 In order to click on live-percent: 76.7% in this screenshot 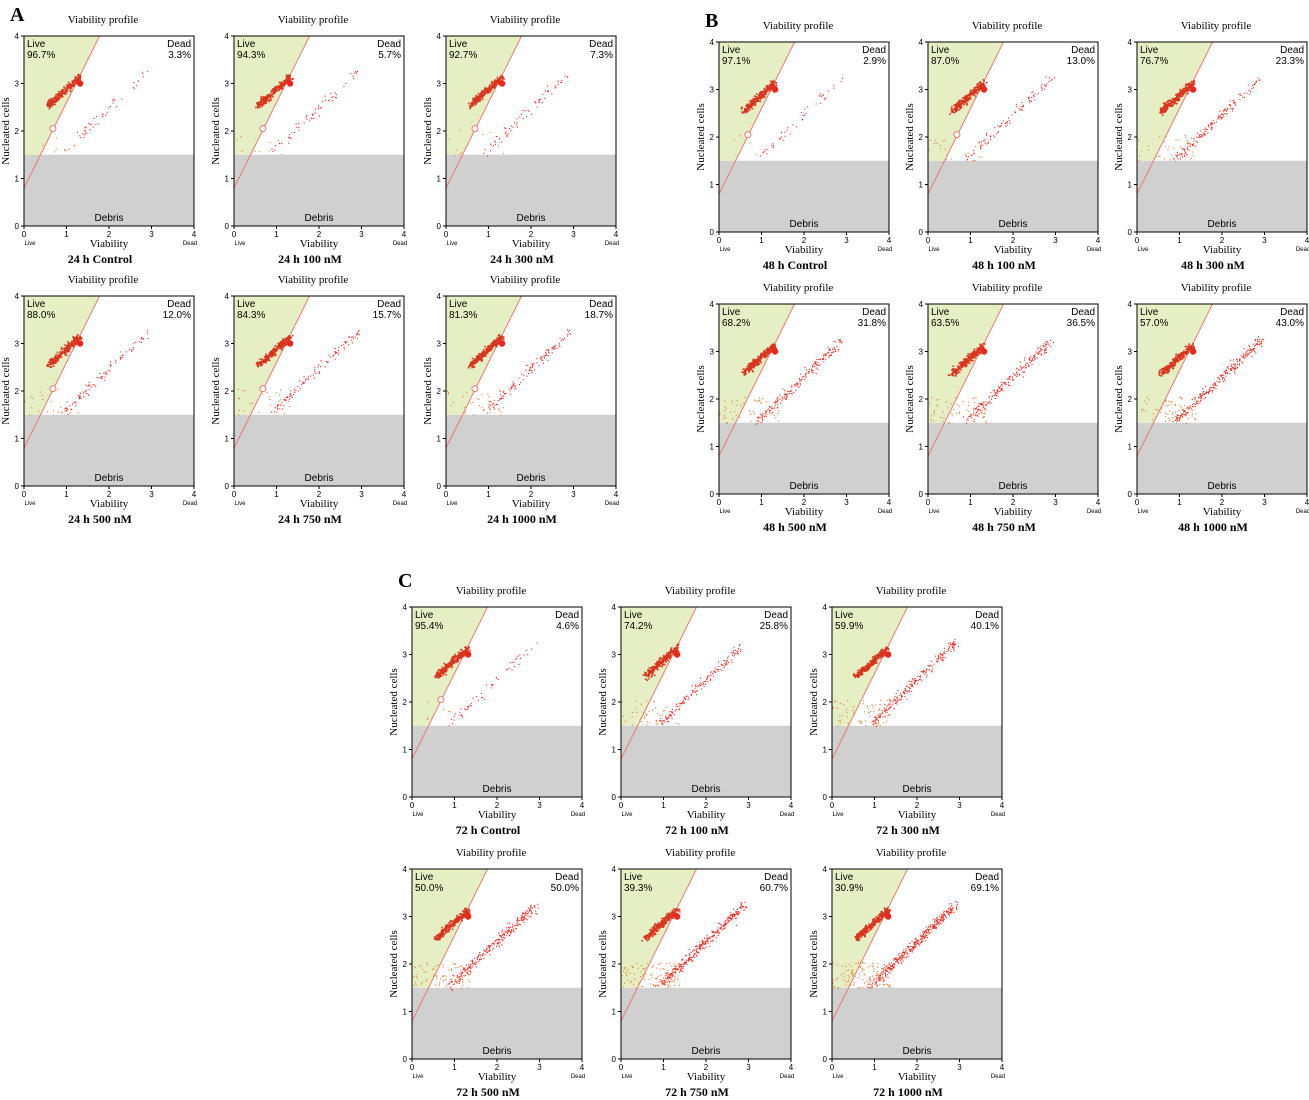, I will do `click(1154, 61)`.